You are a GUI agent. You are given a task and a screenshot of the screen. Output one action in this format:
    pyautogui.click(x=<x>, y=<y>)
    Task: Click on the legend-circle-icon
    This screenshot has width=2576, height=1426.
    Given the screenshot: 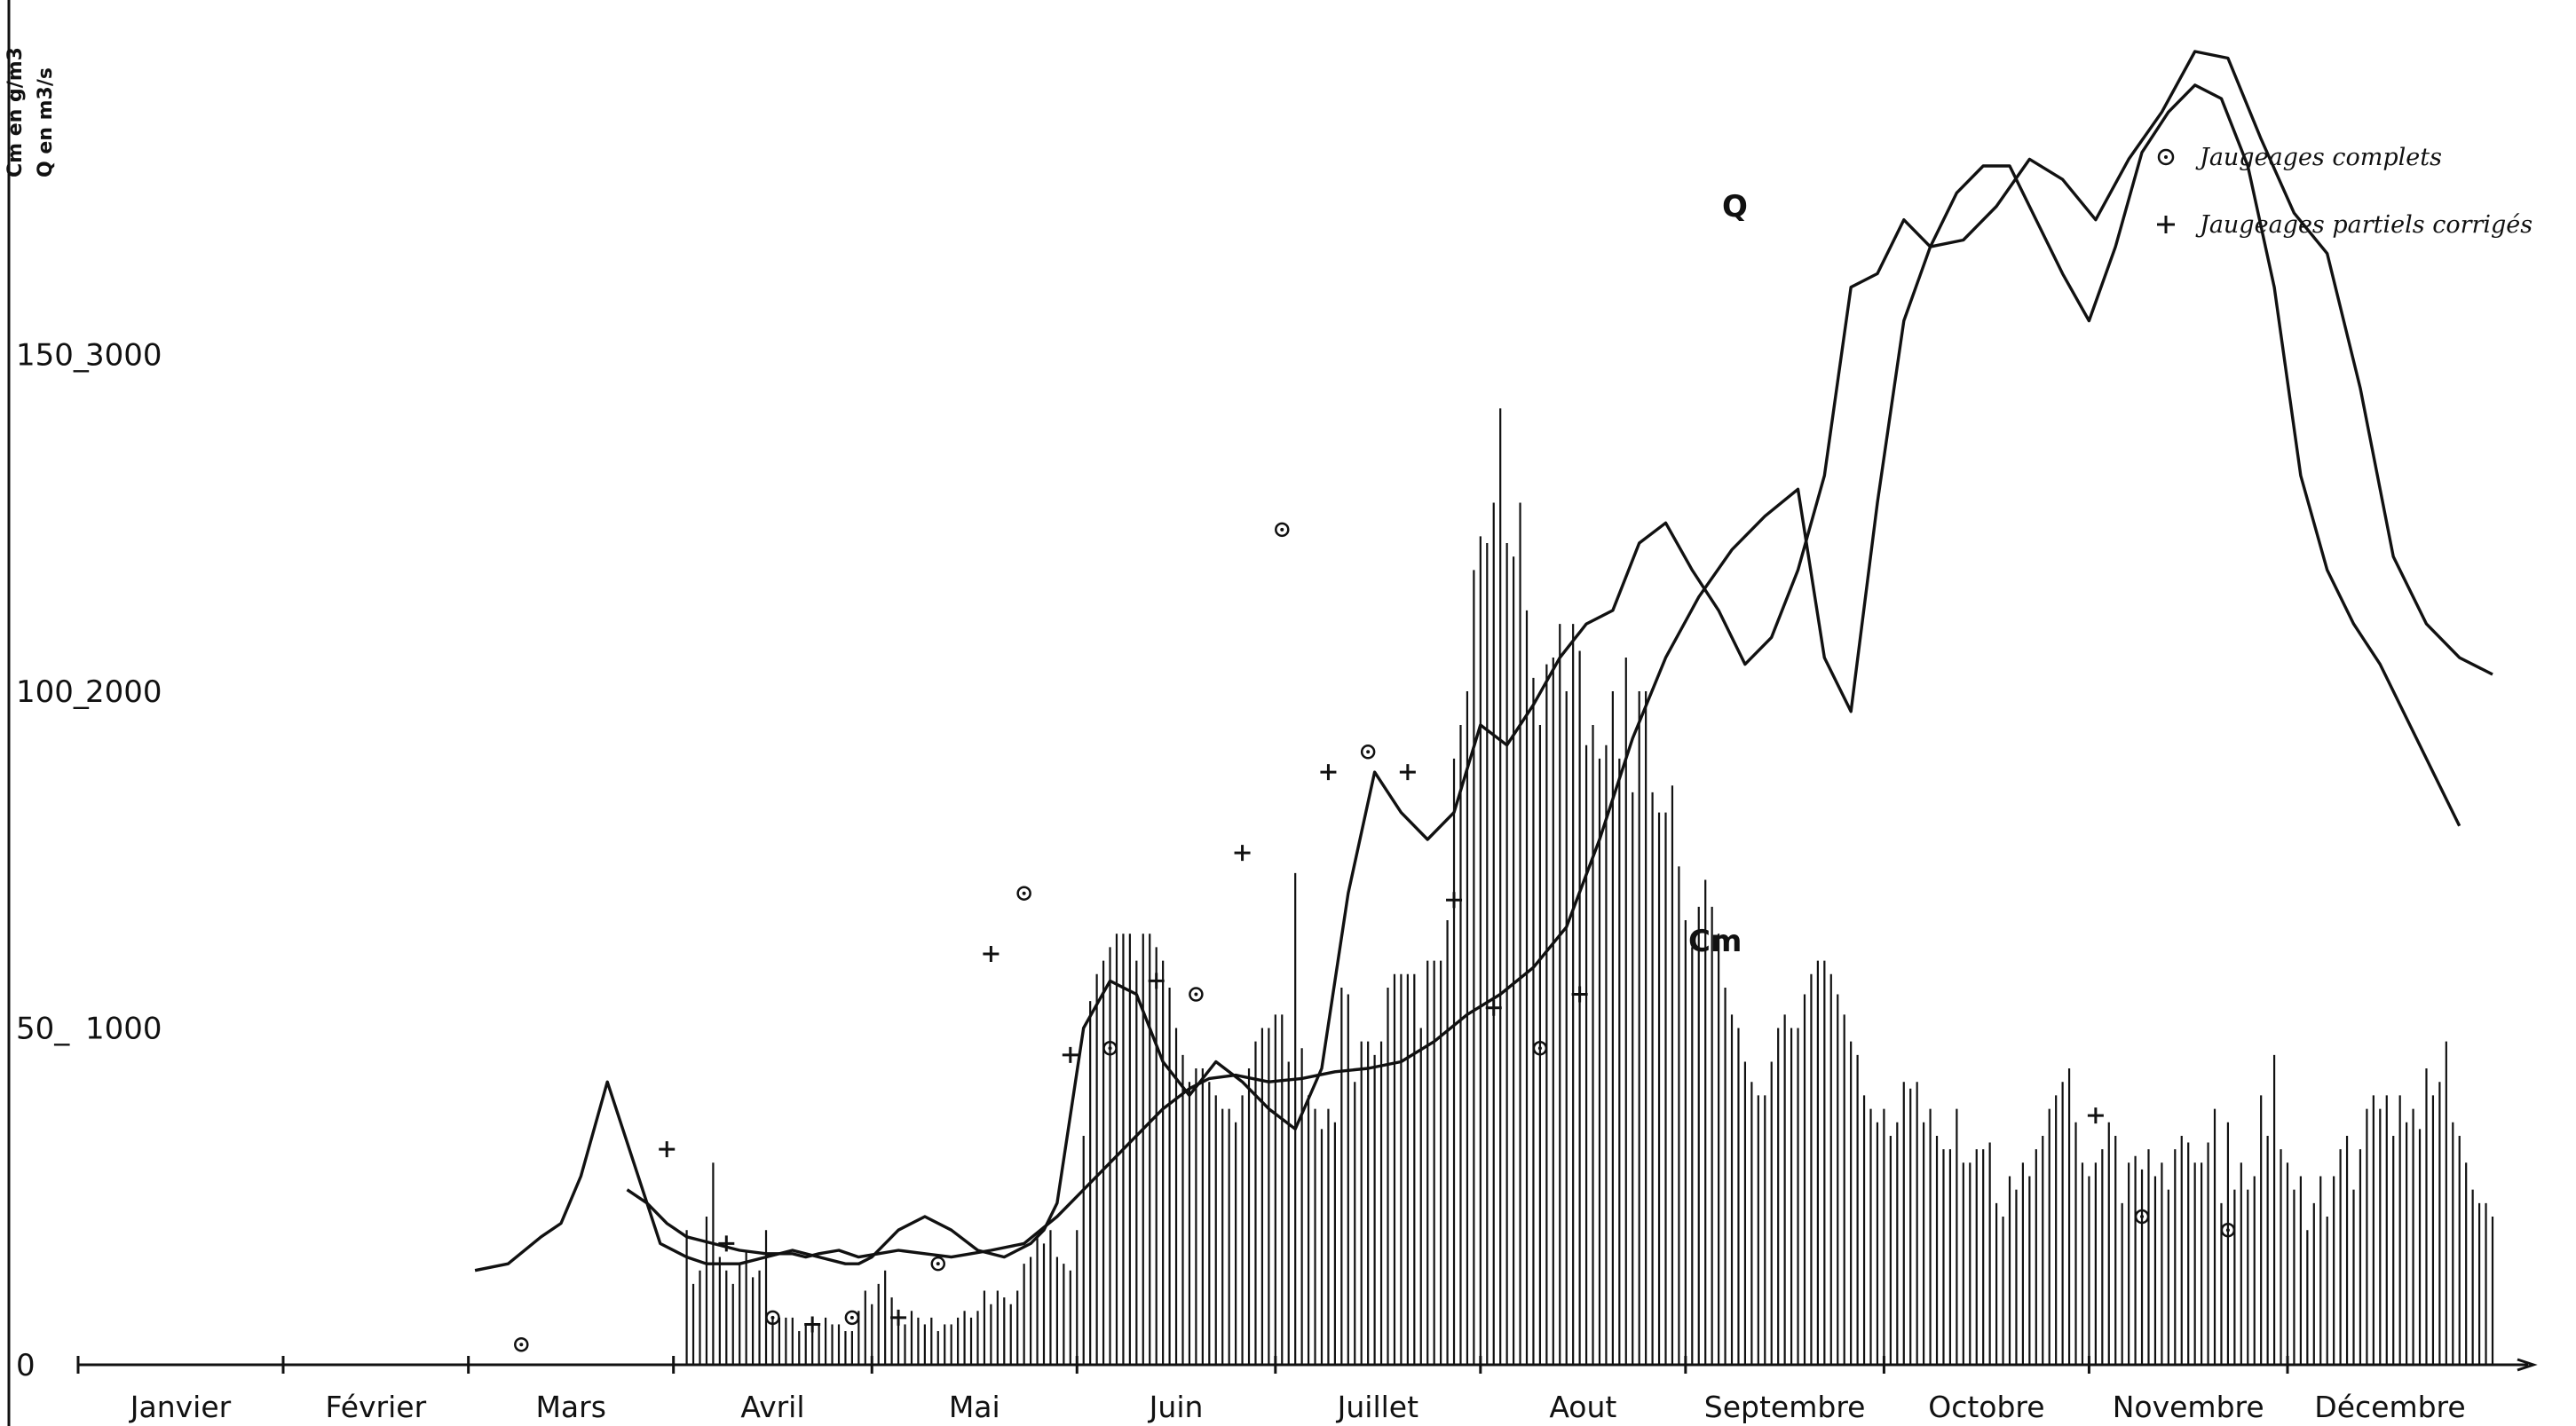 What is the action you would take?
    pyautogui.click(x=2166, y=157)
    